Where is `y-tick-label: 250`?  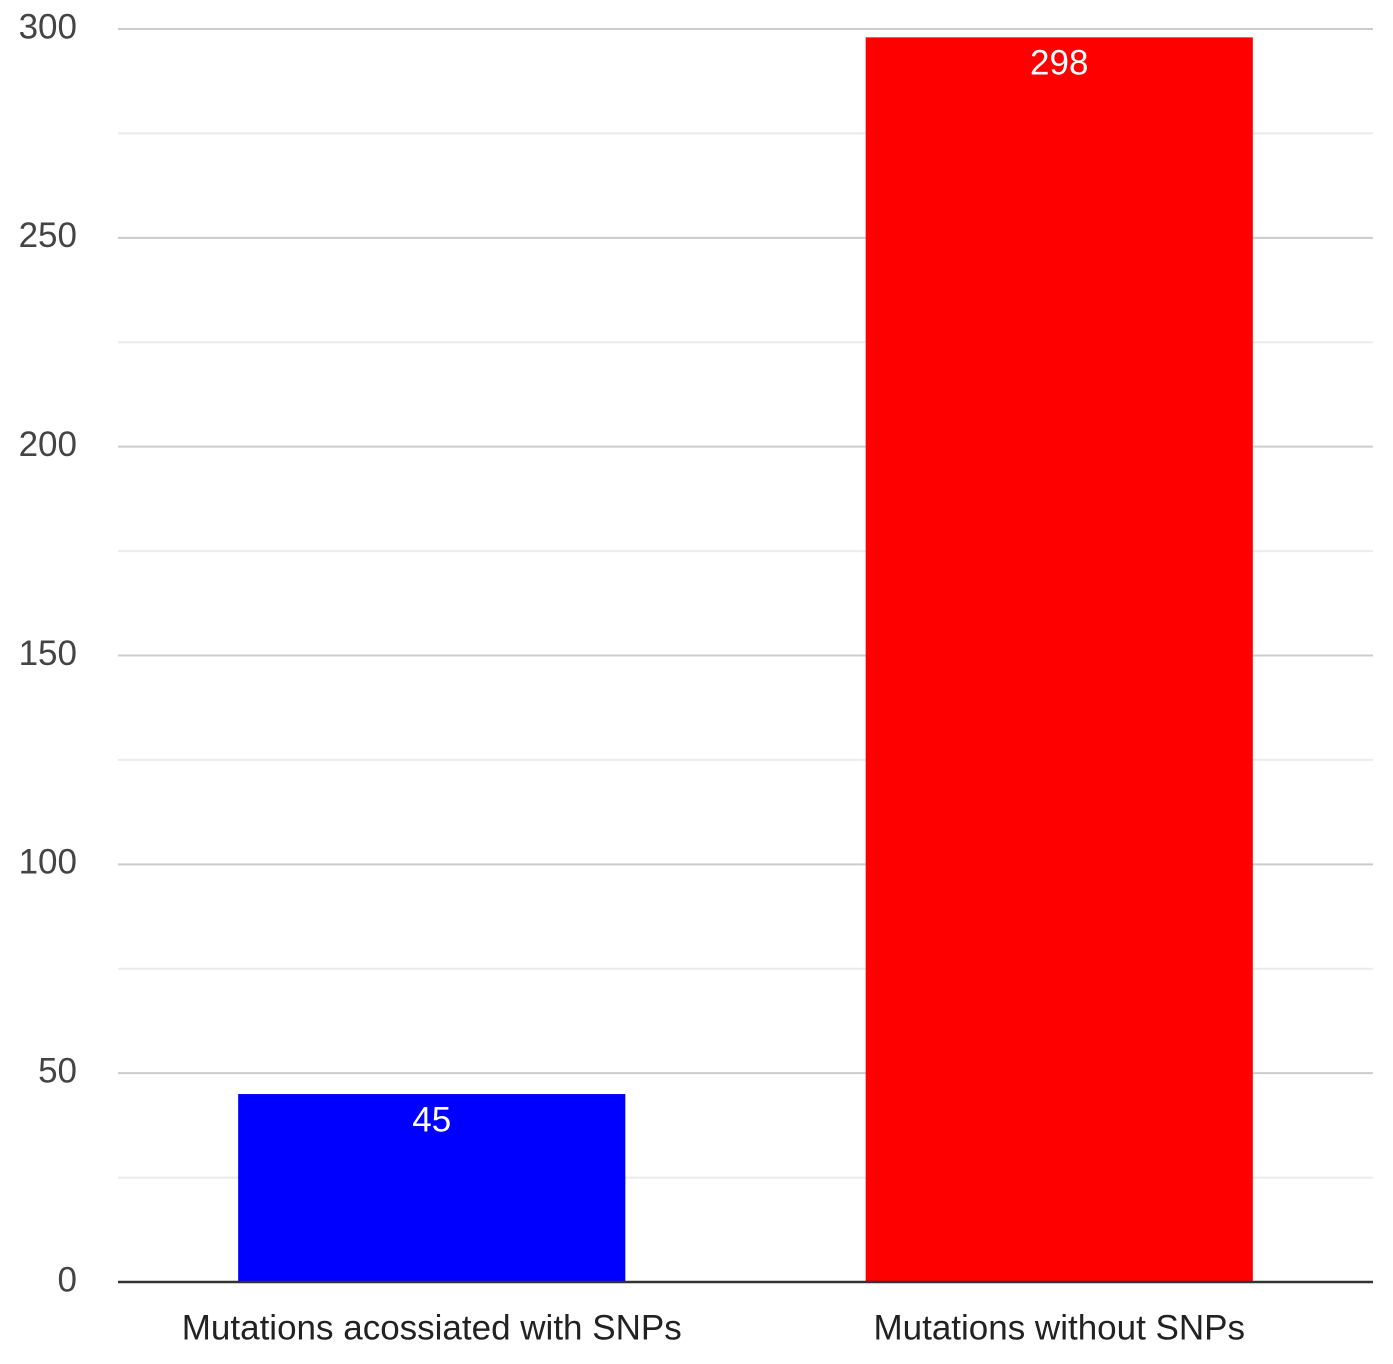
y-tick-label: 250 is located at coordinates (48, 235).